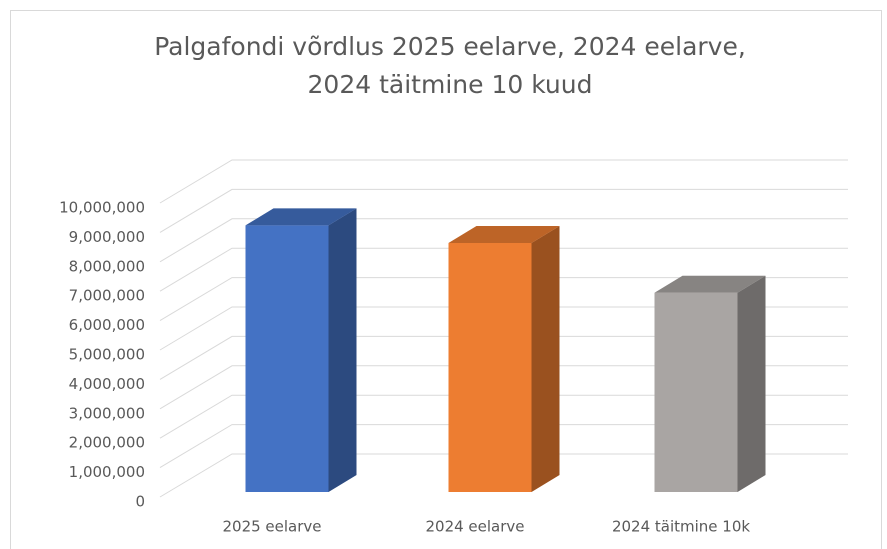  What do you see at coordinates (681, 527) in the screenshot?
I see `x-tick-label: 2024 täitmine 10k` at bounding box center [681, 527].